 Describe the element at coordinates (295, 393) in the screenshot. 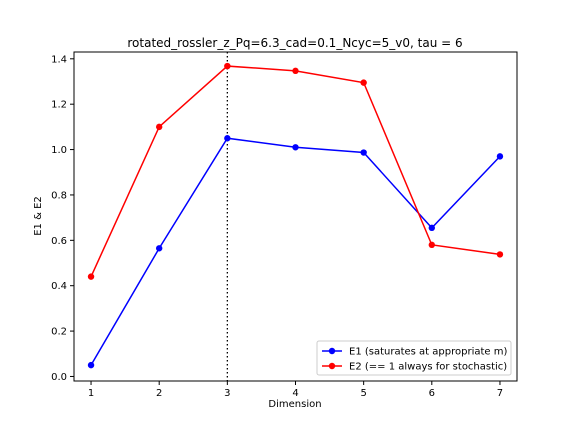

I see `x-tick-label: 4` at that location.